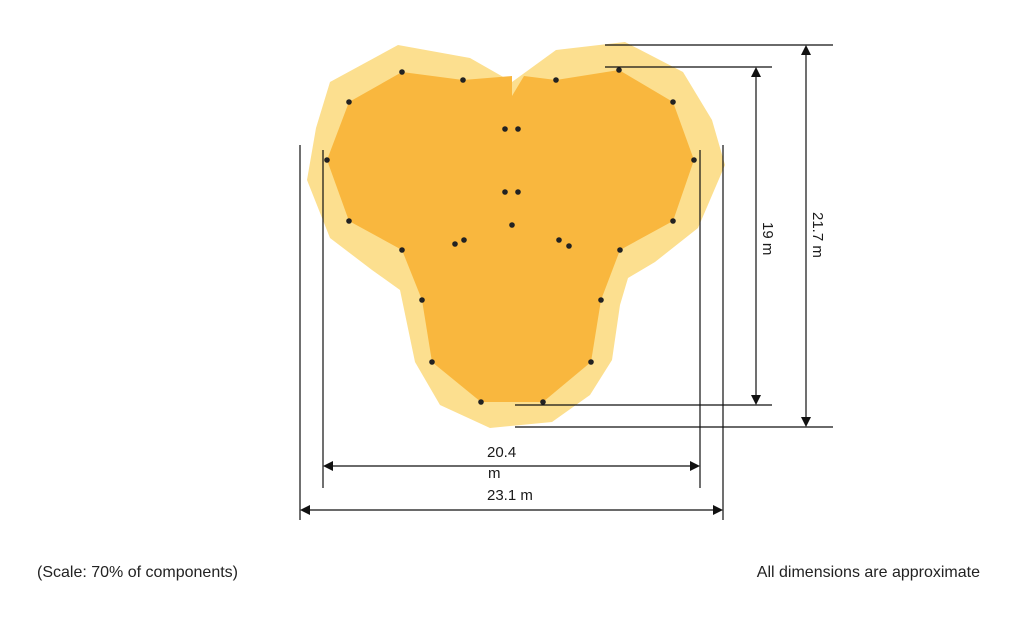  I want to click on approximate-dimensions-note: All dimensions are approximate, so click(868, 572).